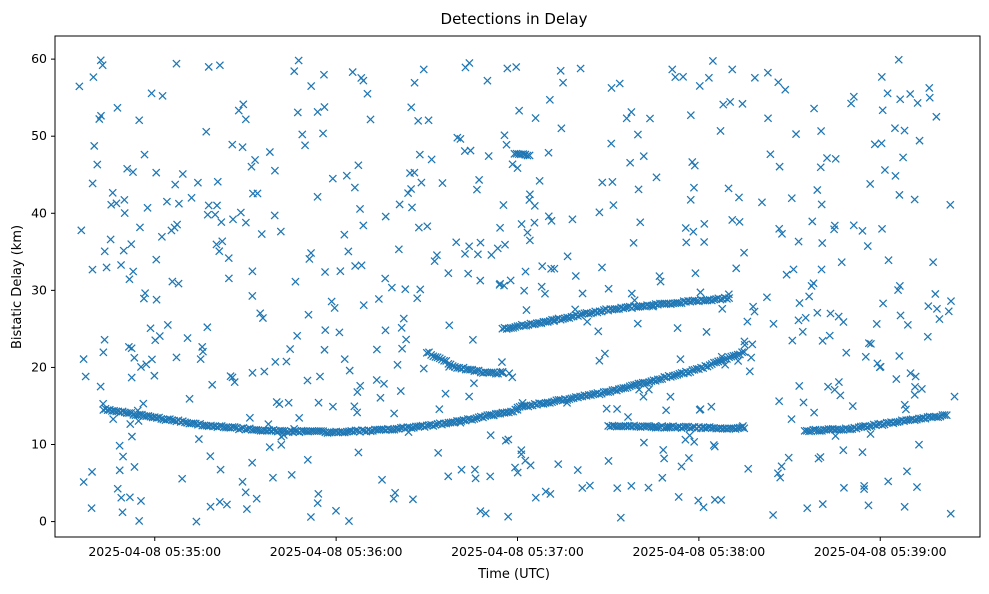 This screenshot has width=989, height=594. What do you see at coordinates (514, 19) in the screenshot?
I see `chart-title: Detections in Delay` at bounding box center [514, 19].